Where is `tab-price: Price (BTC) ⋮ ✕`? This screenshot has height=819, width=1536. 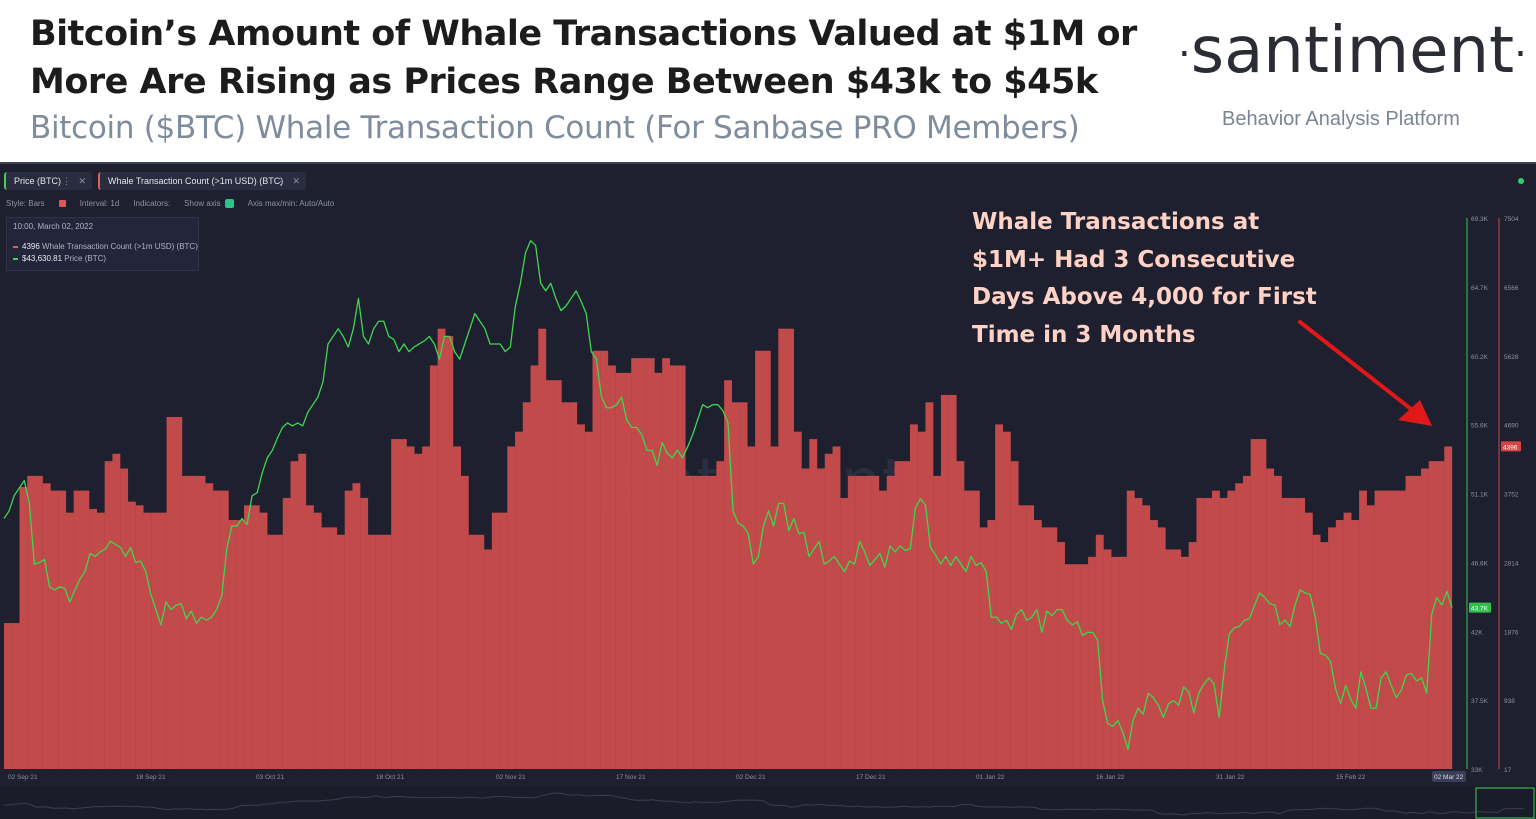
tab-price: Price (BTC) ⋮ ✕ is located at coordinates (48, 181).